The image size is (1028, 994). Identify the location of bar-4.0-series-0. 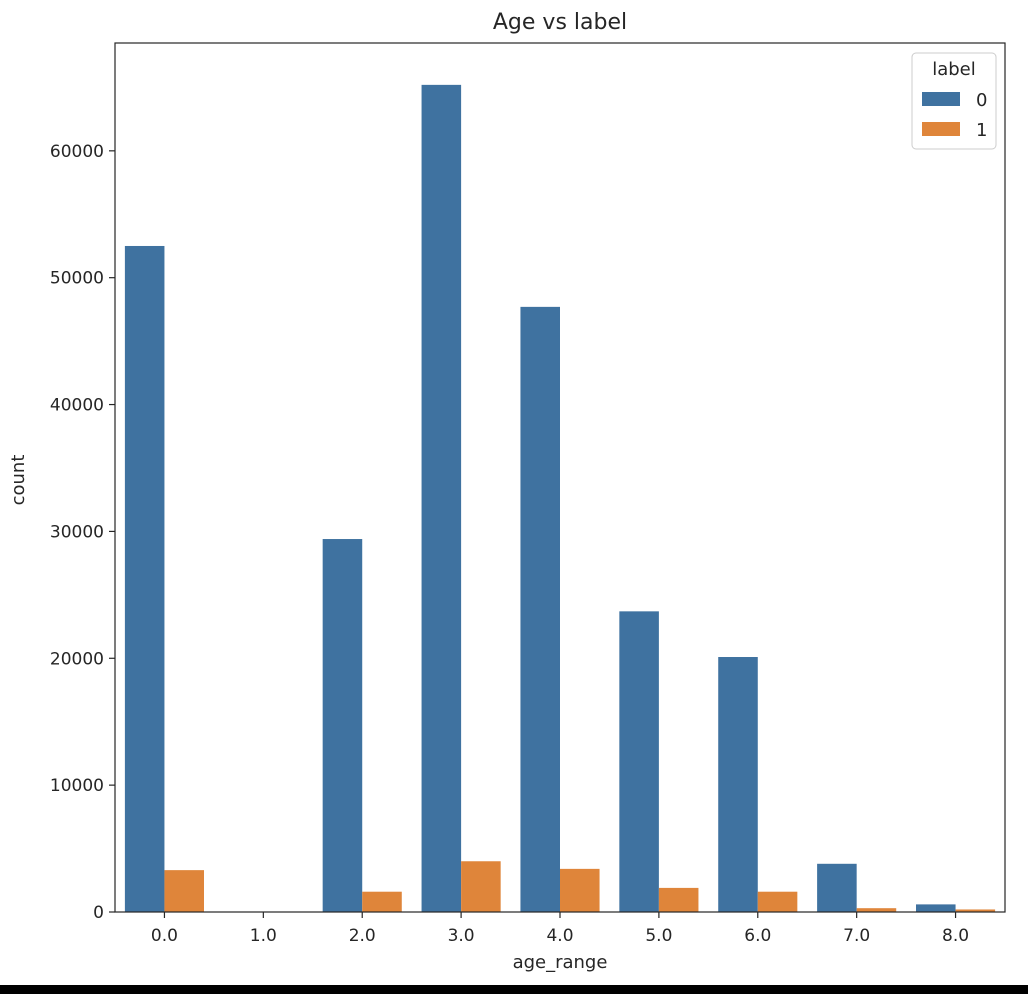
(540, 609).